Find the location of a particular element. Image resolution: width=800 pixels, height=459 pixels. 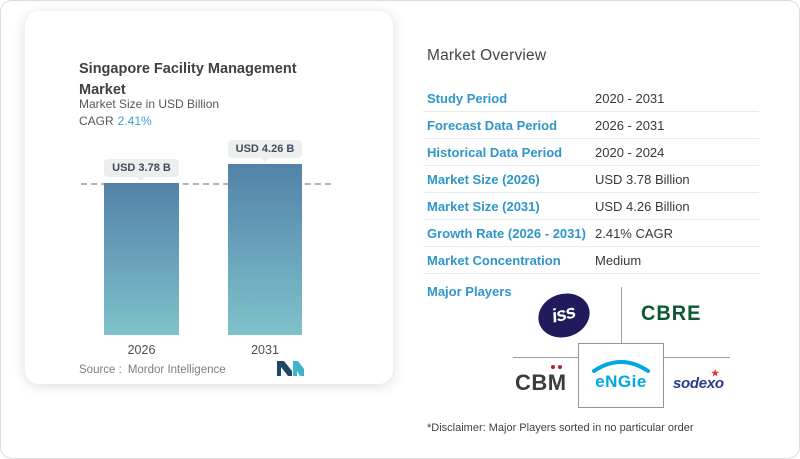

sodexo-text-prefix: sode is located at coordinates (690, 383).